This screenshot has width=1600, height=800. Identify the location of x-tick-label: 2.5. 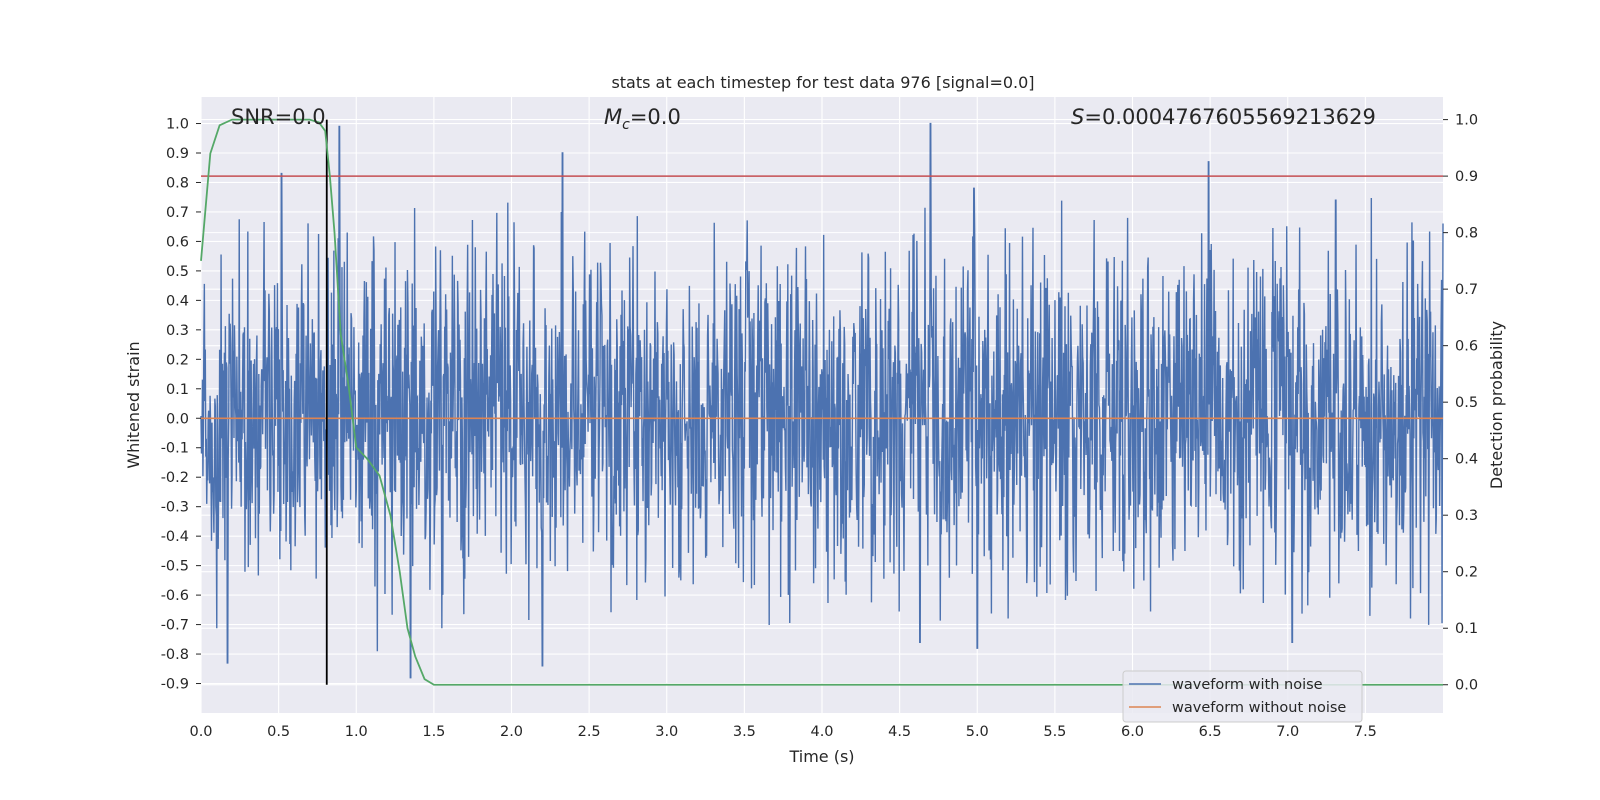
(589, 732).